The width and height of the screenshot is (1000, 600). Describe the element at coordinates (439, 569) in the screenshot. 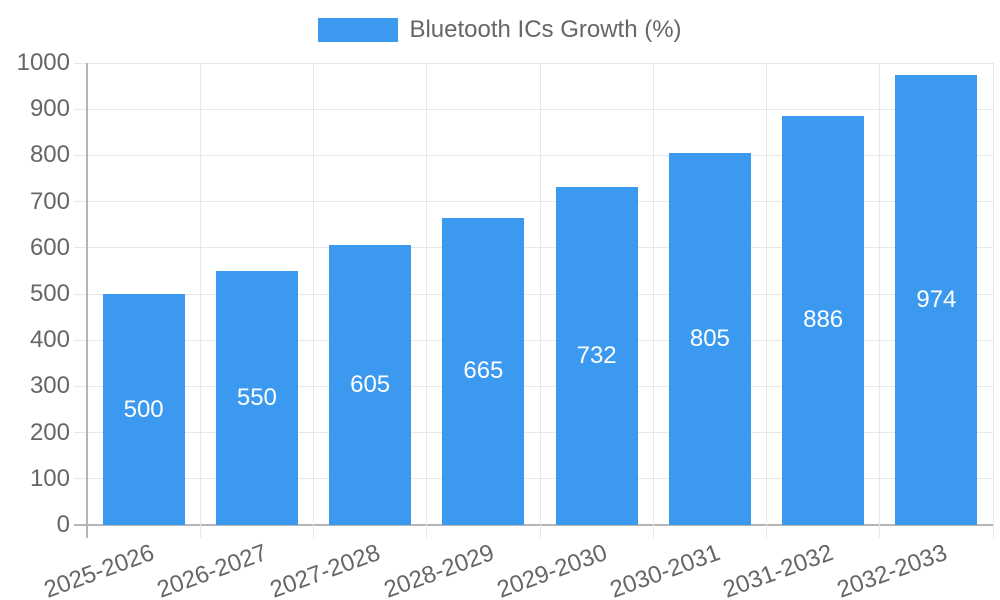

I see `x-tick-label: 2028-2029` at that location.